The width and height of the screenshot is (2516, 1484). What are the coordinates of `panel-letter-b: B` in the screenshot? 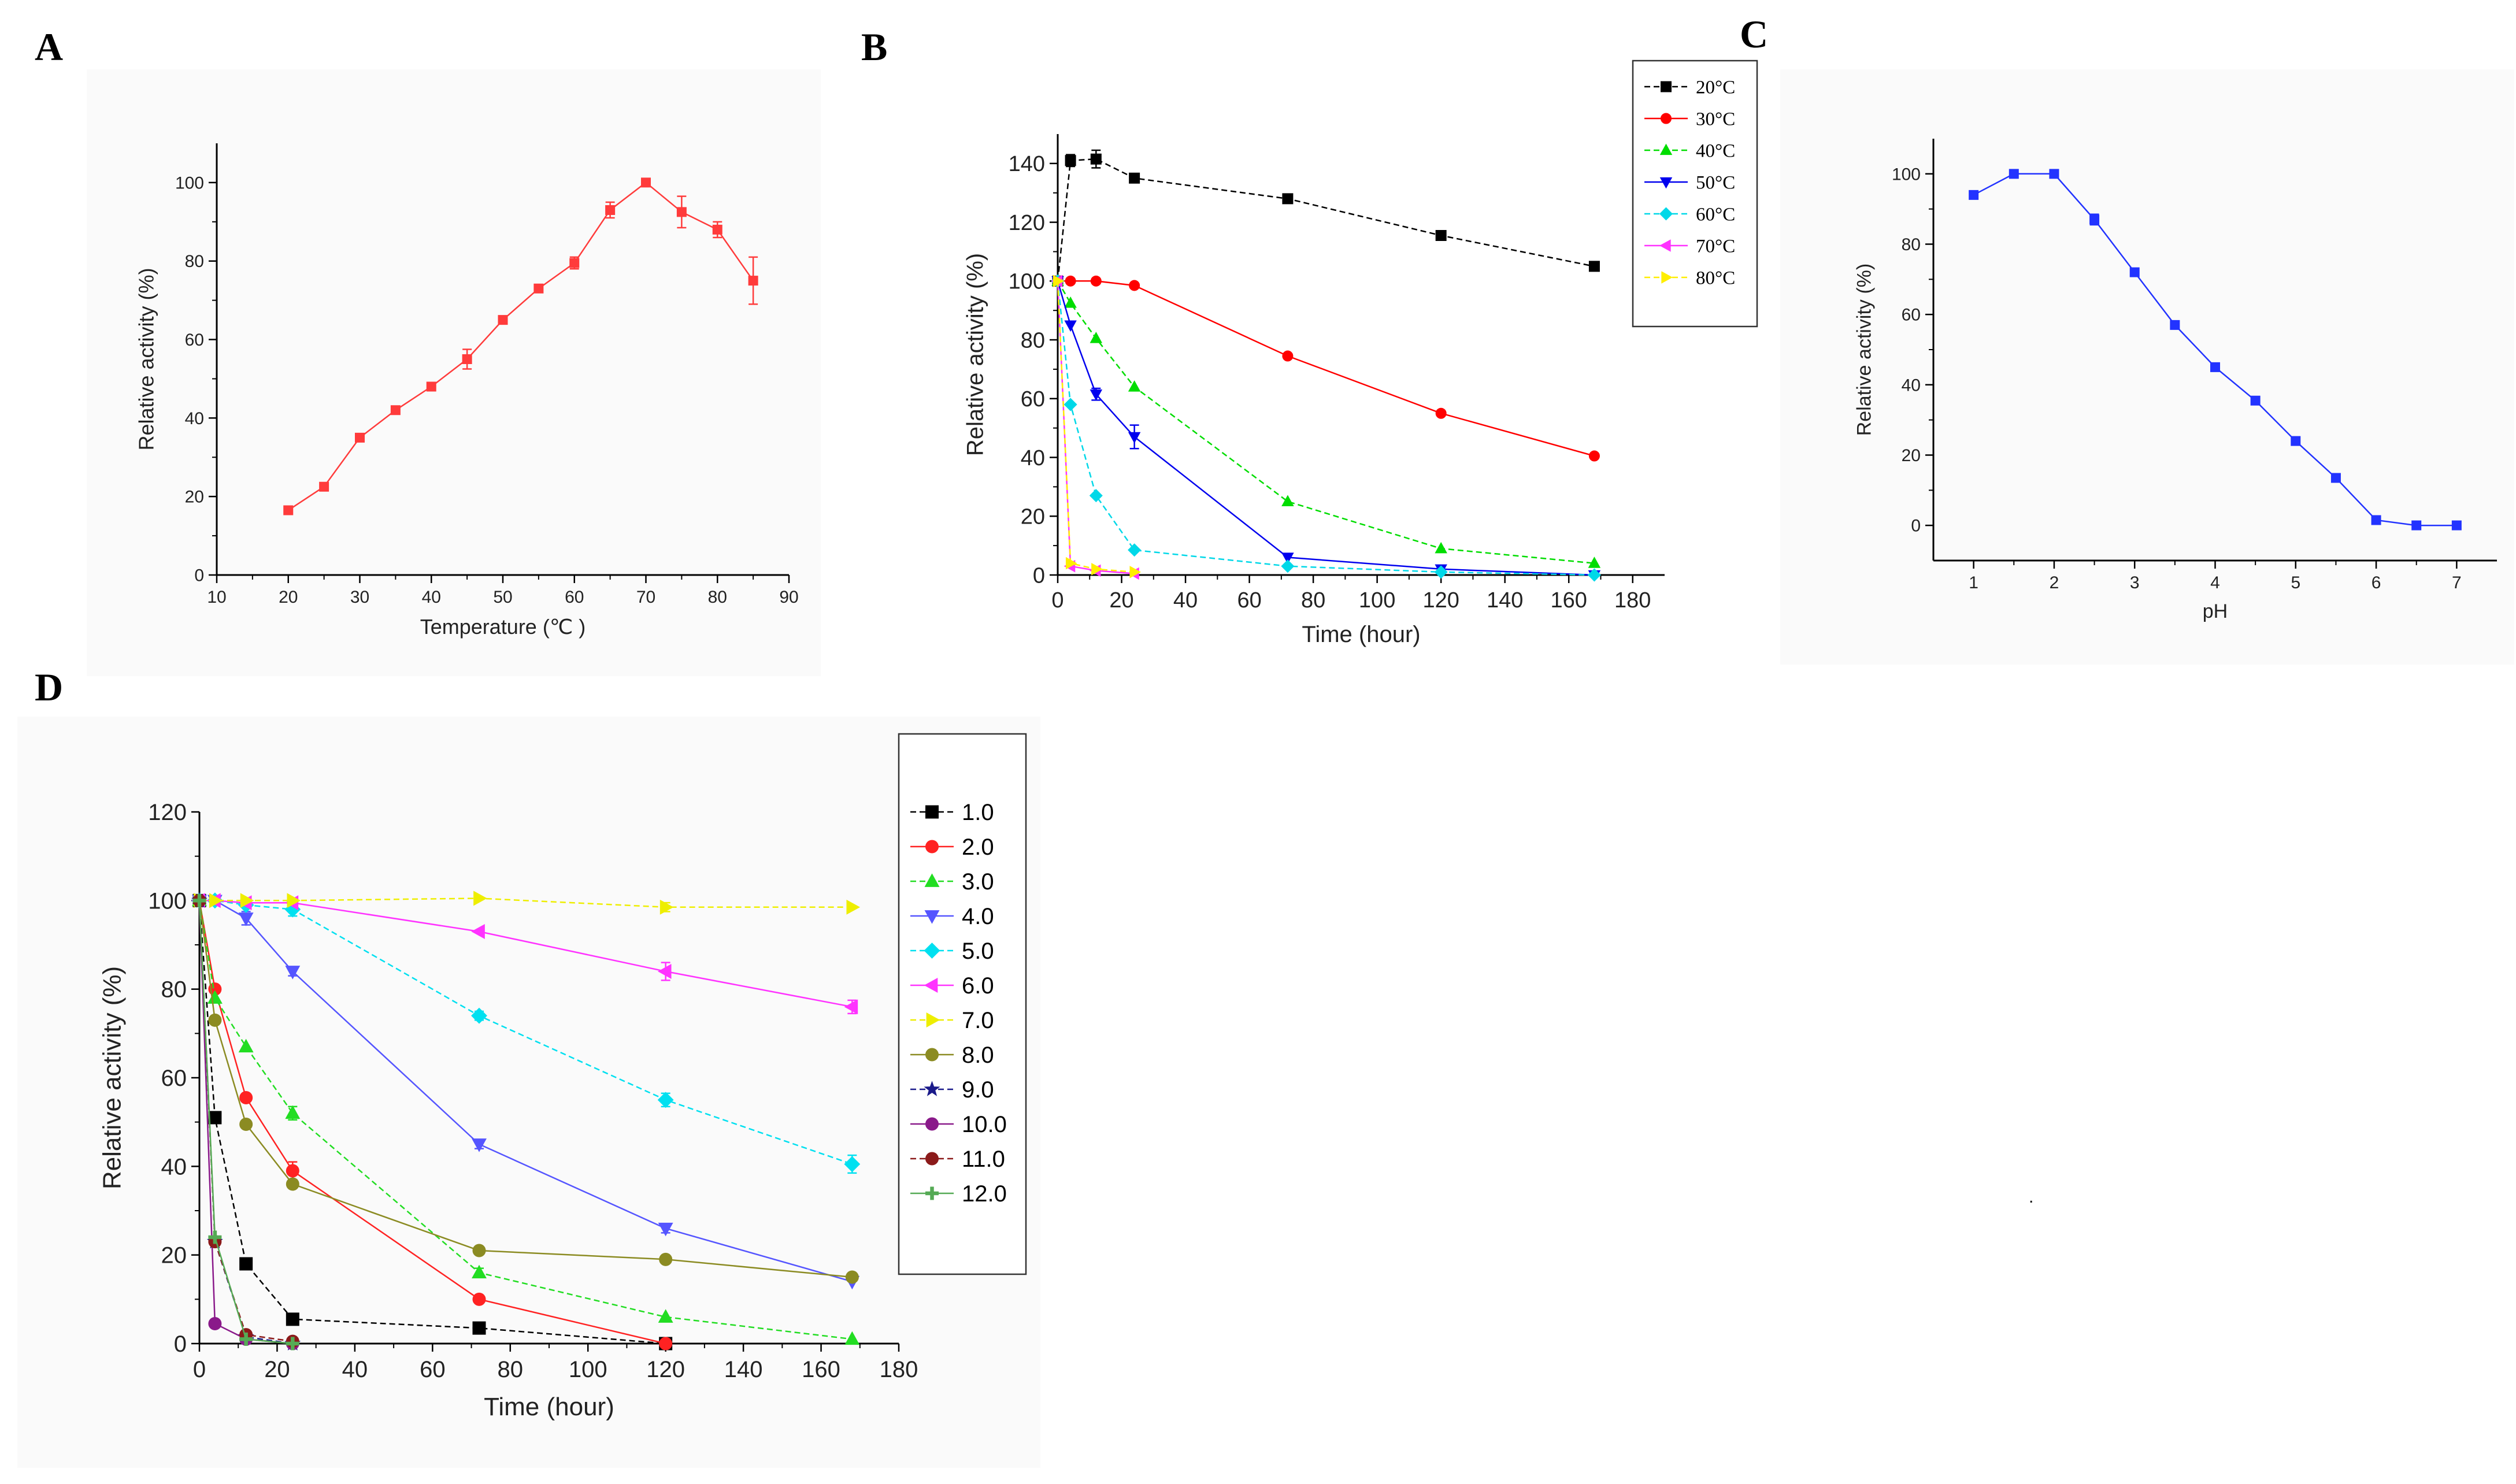 It's located at (874, 47).